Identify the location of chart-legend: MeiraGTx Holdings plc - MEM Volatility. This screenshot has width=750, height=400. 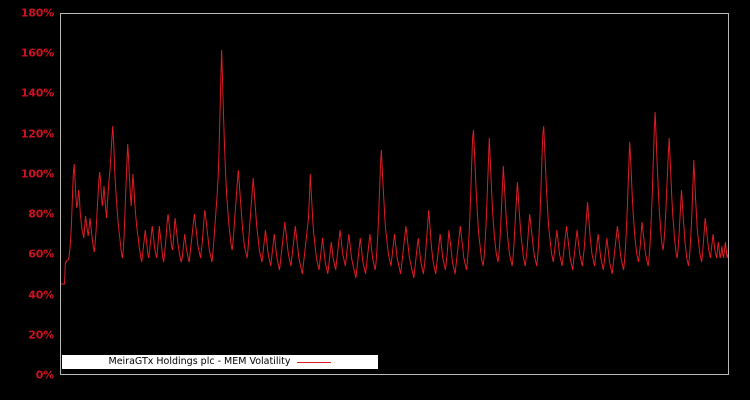
(220, 362).